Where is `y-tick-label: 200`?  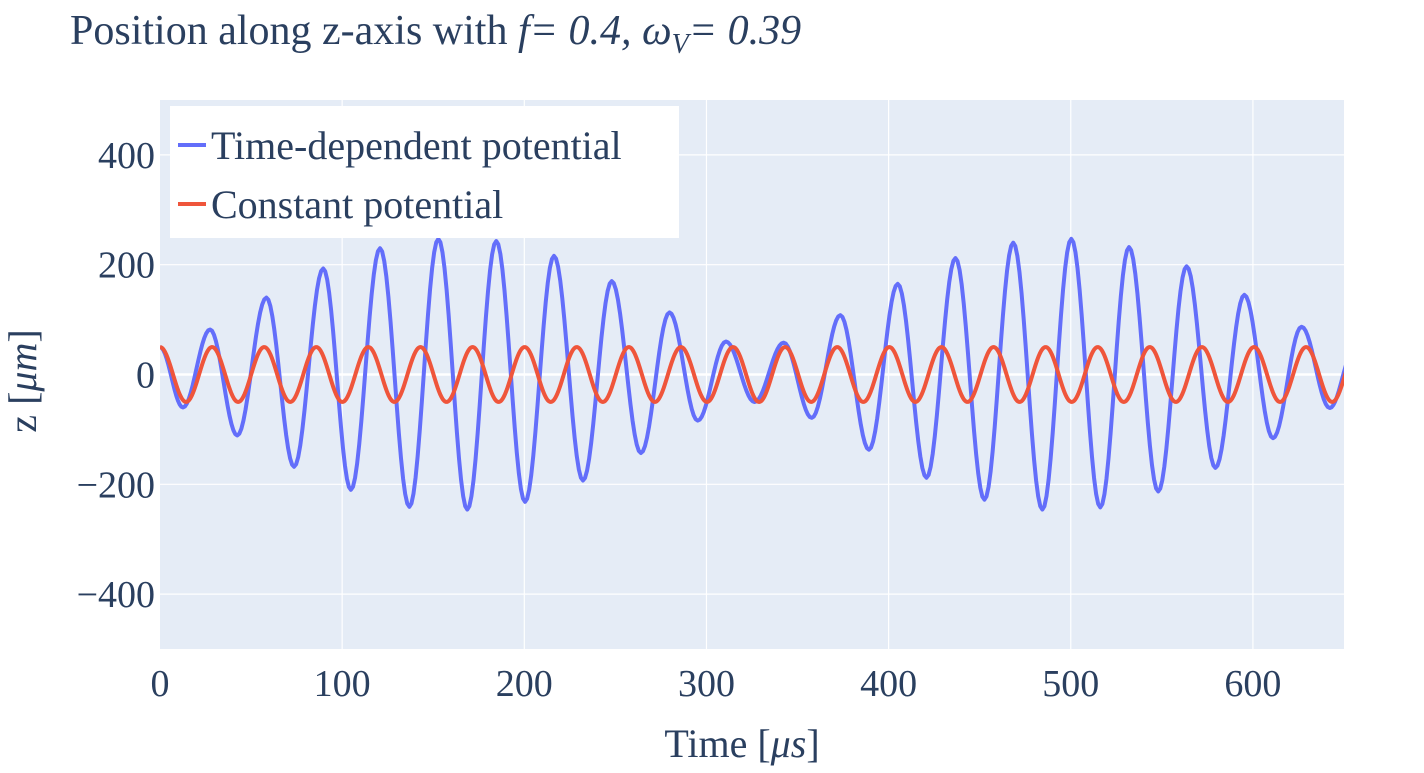
y-tick-label: 200 is located at coordinates (126, 266).